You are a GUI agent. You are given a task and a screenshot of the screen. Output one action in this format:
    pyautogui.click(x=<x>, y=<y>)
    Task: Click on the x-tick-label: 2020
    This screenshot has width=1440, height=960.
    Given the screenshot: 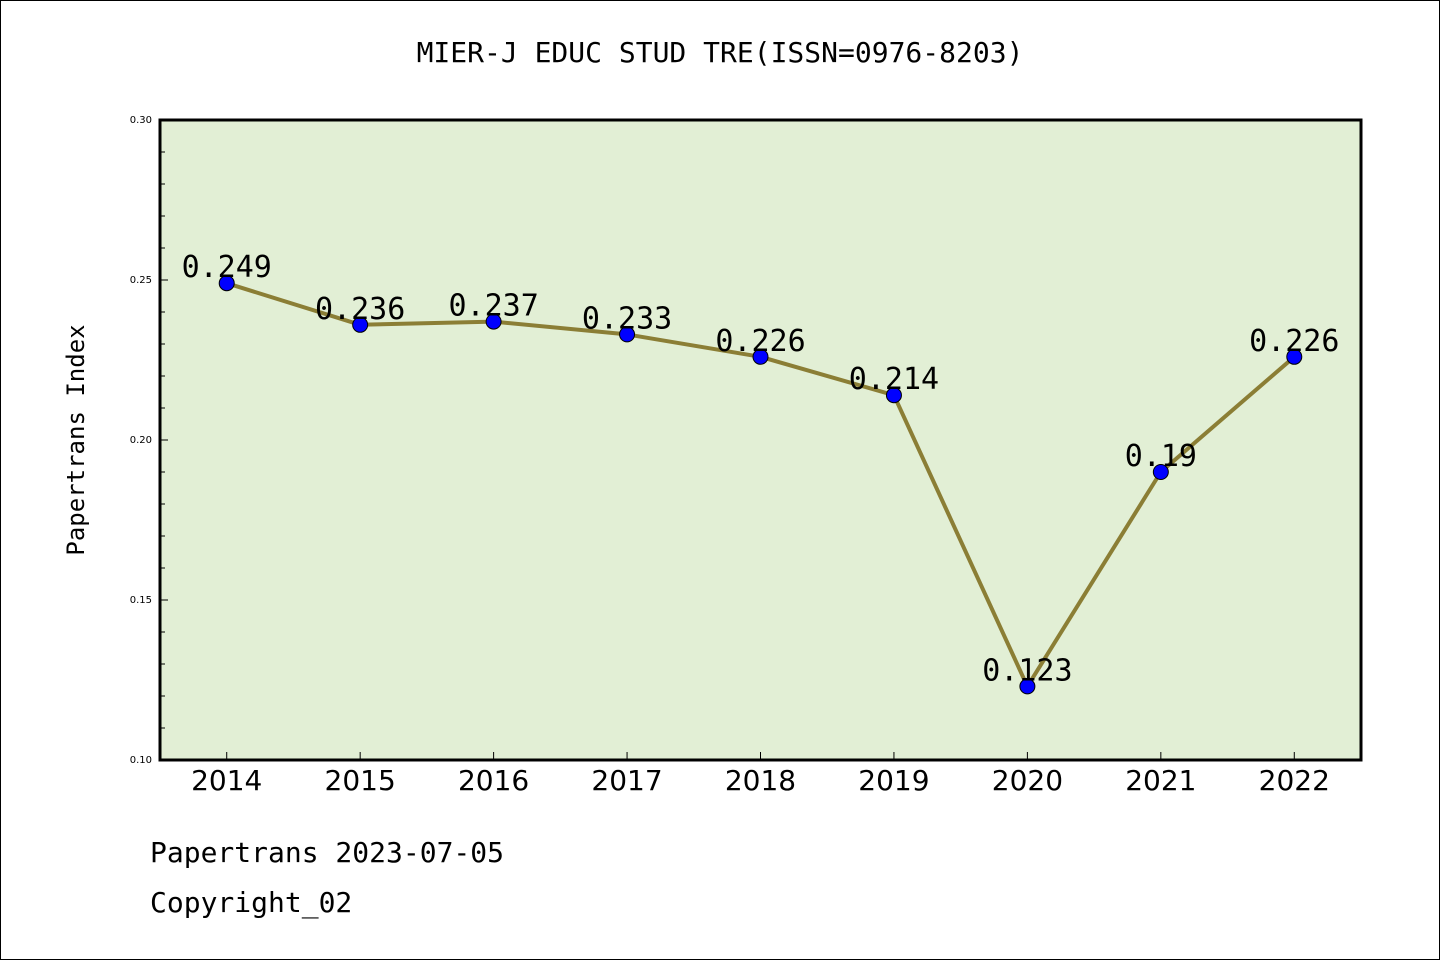 What is the action you would take?
    pyautogui.click(x=1027, y=780)
    